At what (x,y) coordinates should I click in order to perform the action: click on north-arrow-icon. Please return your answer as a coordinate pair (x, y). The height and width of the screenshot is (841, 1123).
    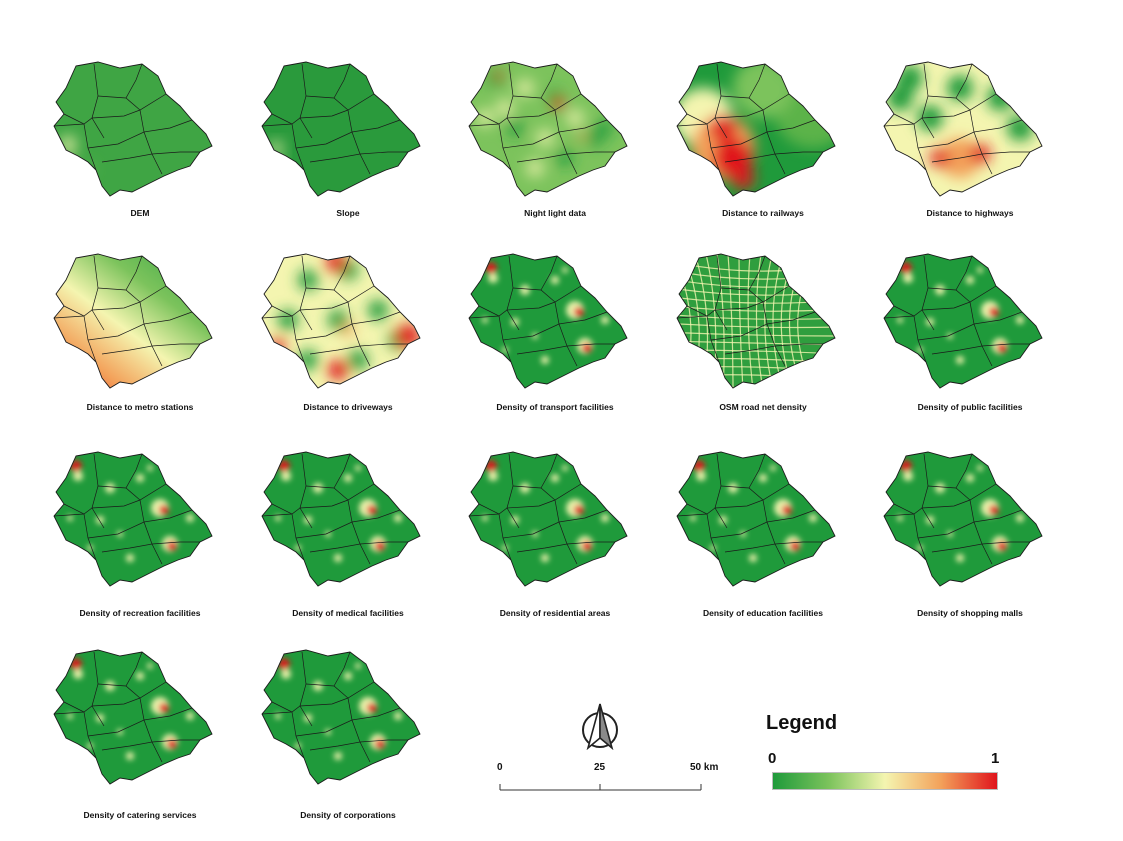
    Looking at the image, I should click on (600, 726).